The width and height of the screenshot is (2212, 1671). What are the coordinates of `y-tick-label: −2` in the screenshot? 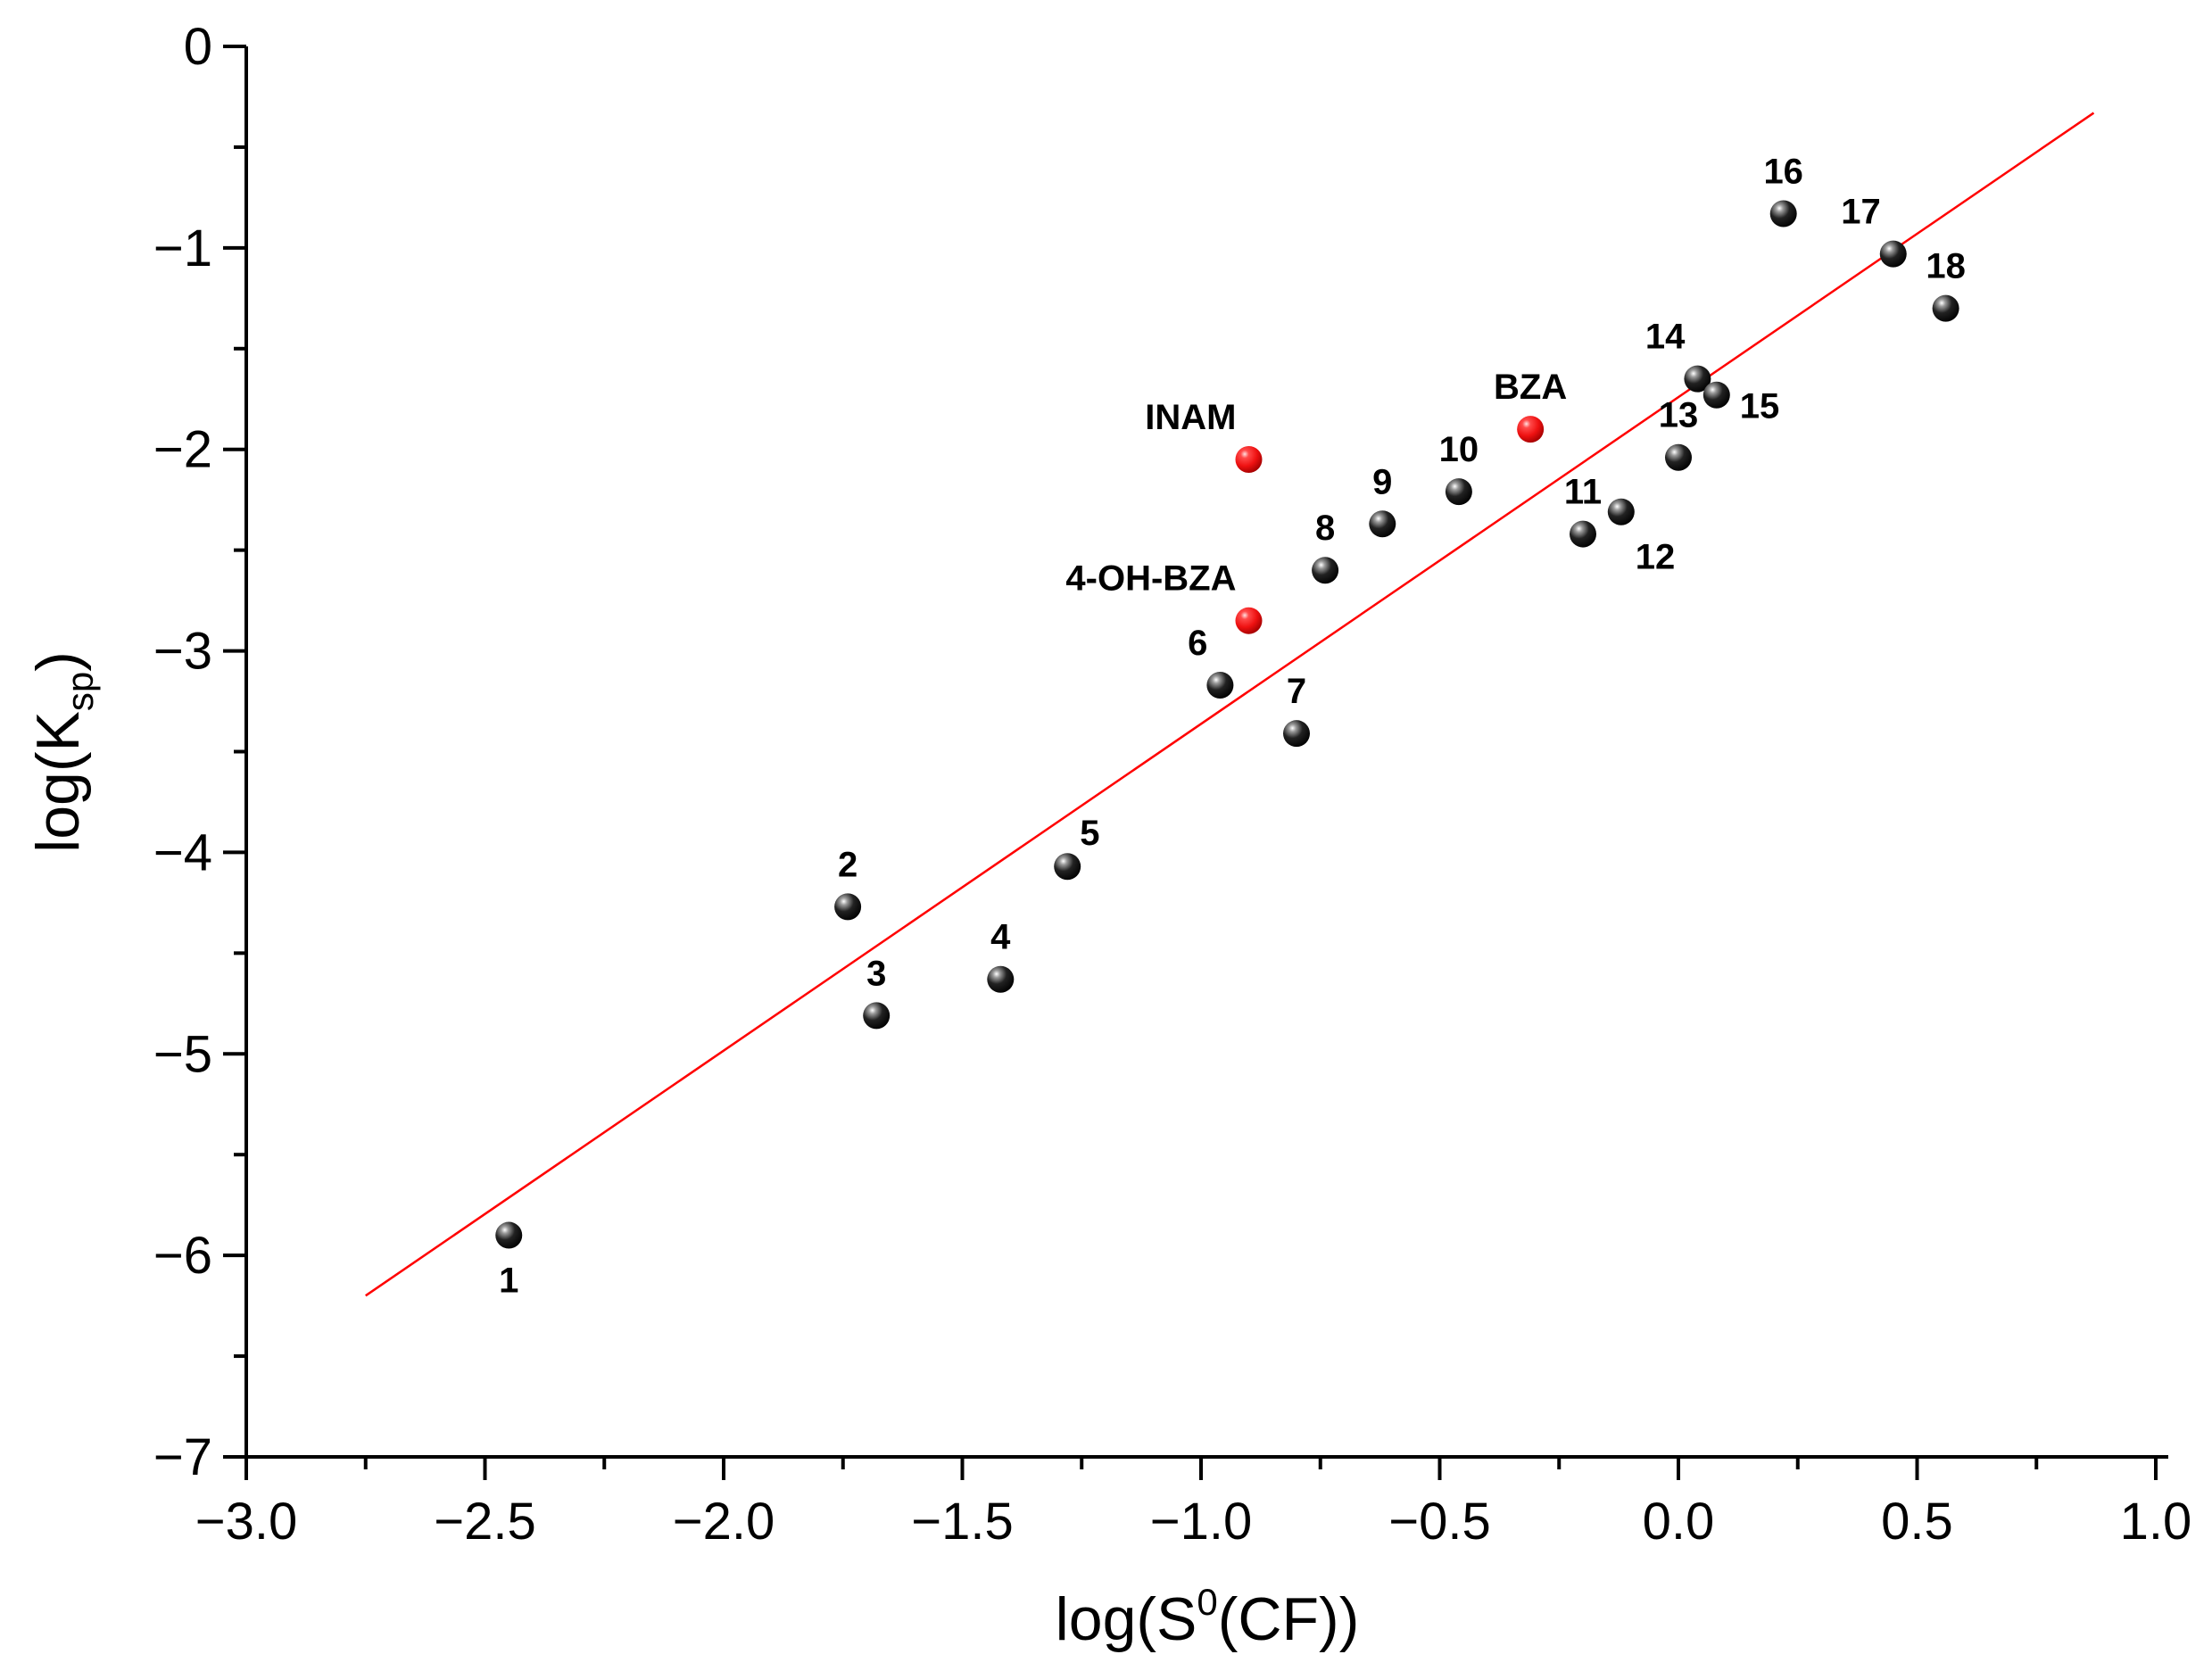 It's located at (182, 450).